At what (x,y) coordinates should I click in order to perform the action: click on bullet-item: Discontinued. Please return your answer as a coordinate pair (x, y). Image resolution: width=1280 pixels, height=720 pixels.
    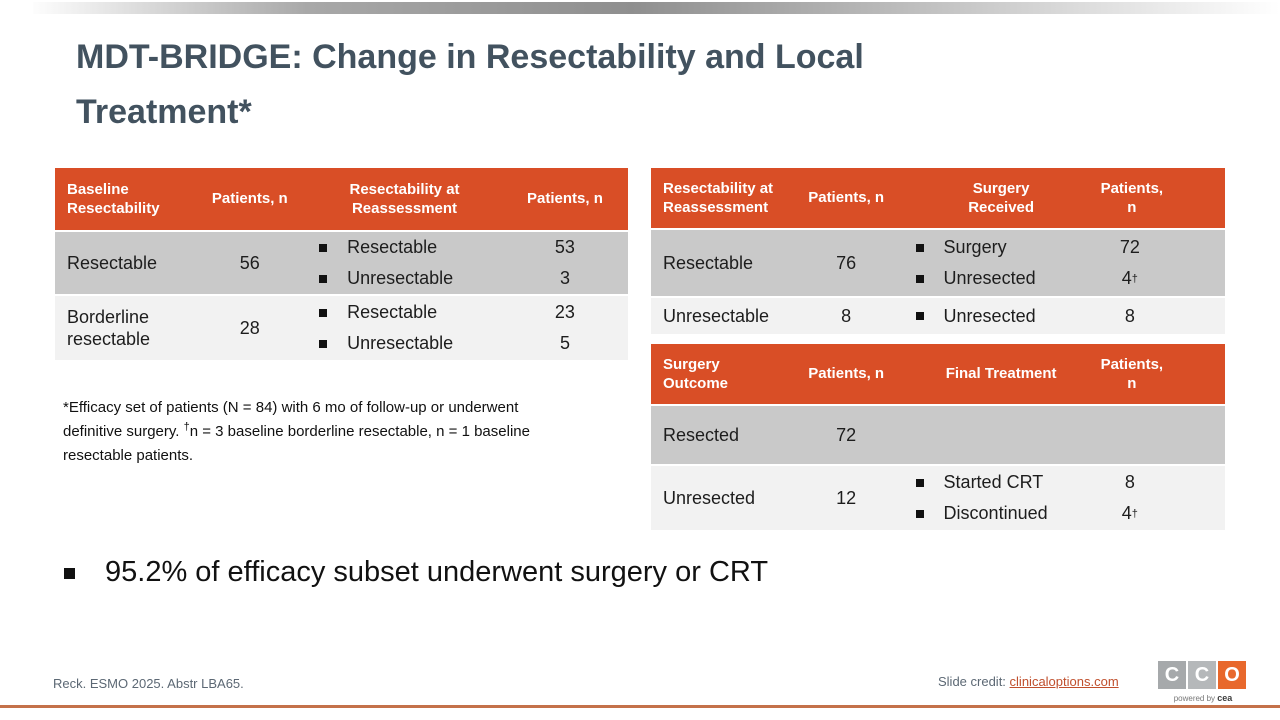
    Looking at the image, I should click on (1007, 513).